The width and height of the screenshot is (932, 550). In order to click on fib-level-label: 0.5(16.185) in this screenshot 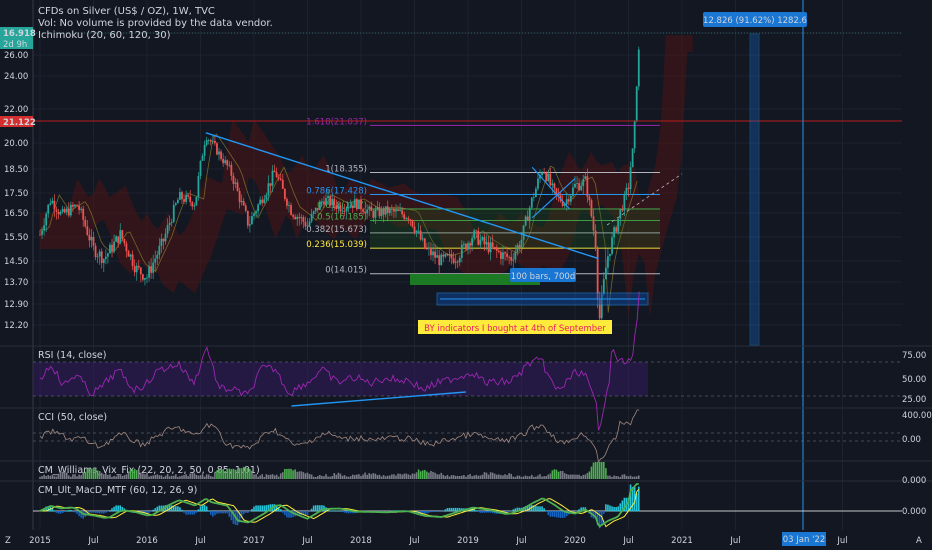, I will do `click(342, 218)`.